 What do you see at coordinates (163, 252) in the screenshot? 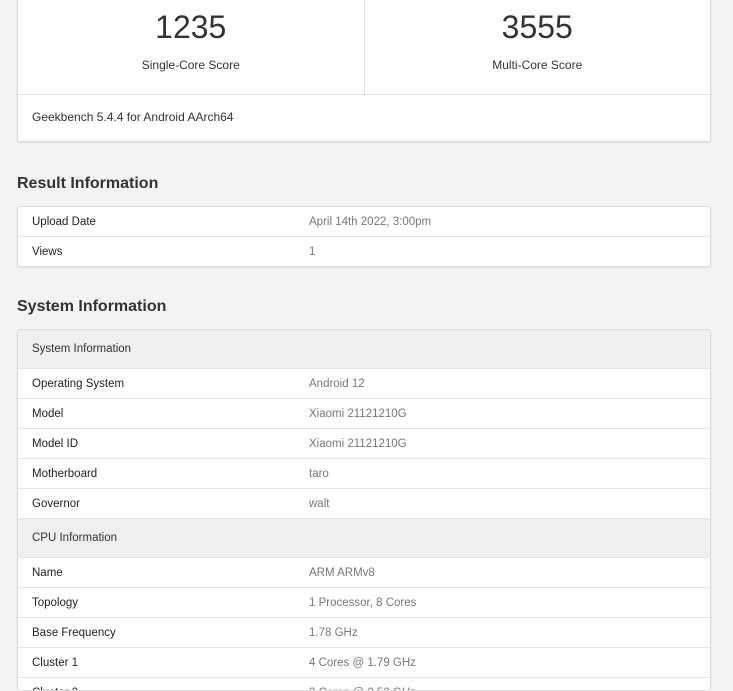
I see `row-key: Views` at bounding box center [163, 252].